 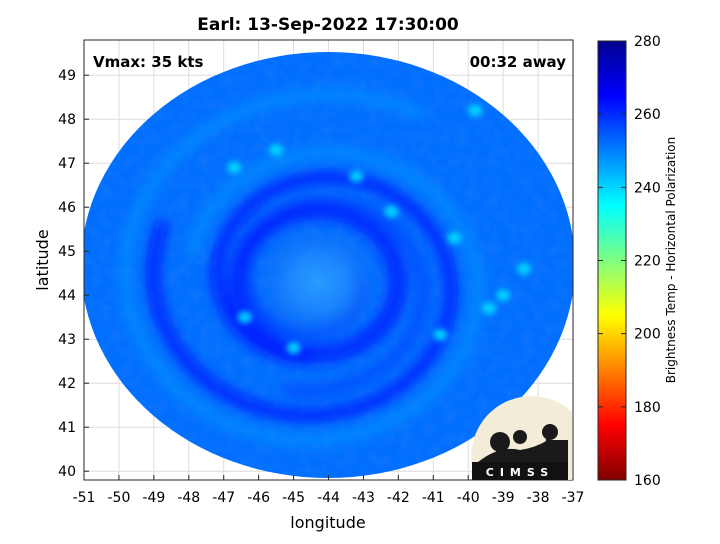 What do you see at coordinates (647, 408) in the screenshot?
I see `colorbar-tick-label: 180` at bounding box center [647, 408].